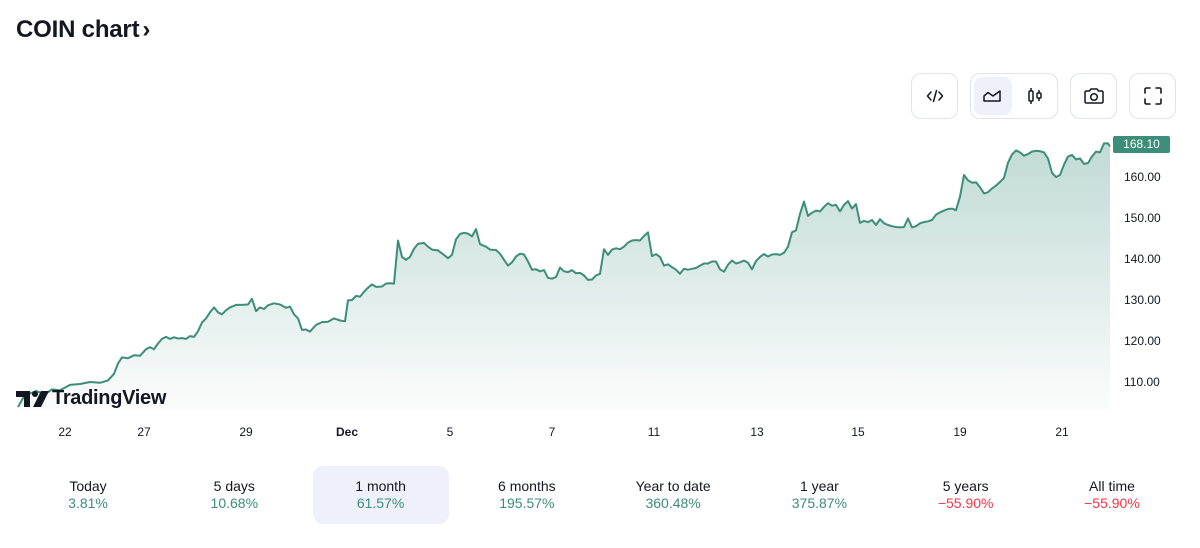  I want to click on period-tab-6-months: 6 months 195.57%, so click(527, 495).